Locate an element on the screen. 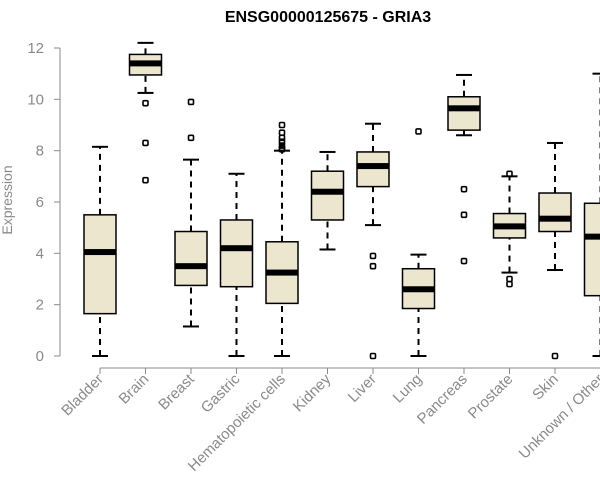  x-tick-label: Skin is located at coordinates (545, 387).